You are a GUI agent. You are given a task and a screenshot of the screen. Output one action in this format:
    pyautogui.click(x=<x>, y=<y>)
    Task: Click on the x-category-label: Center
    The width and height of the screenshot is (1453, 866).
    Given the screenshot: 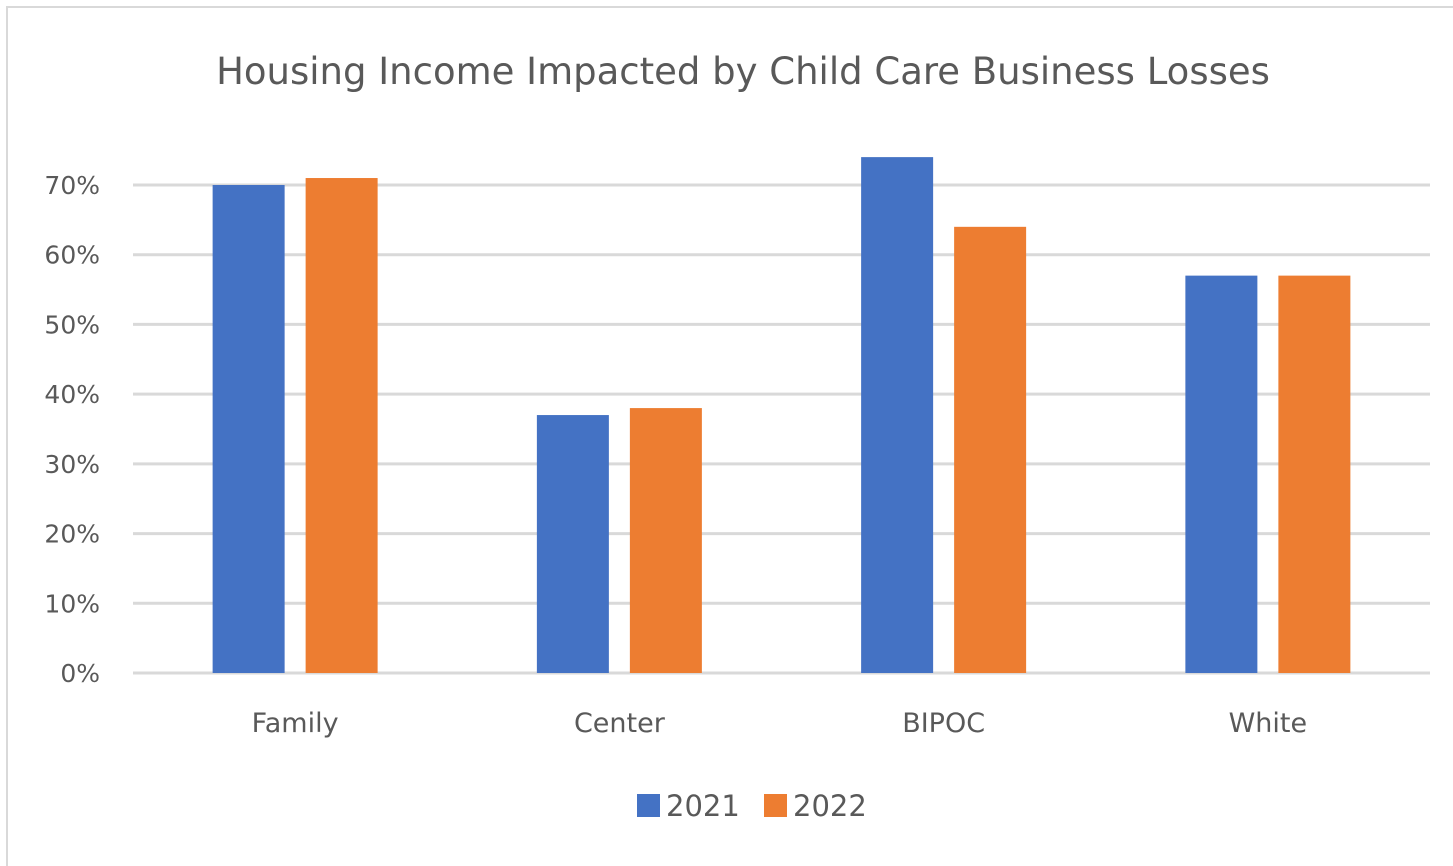 What is the action you would take?
    pyautogui.click(x=620, y=723)
    